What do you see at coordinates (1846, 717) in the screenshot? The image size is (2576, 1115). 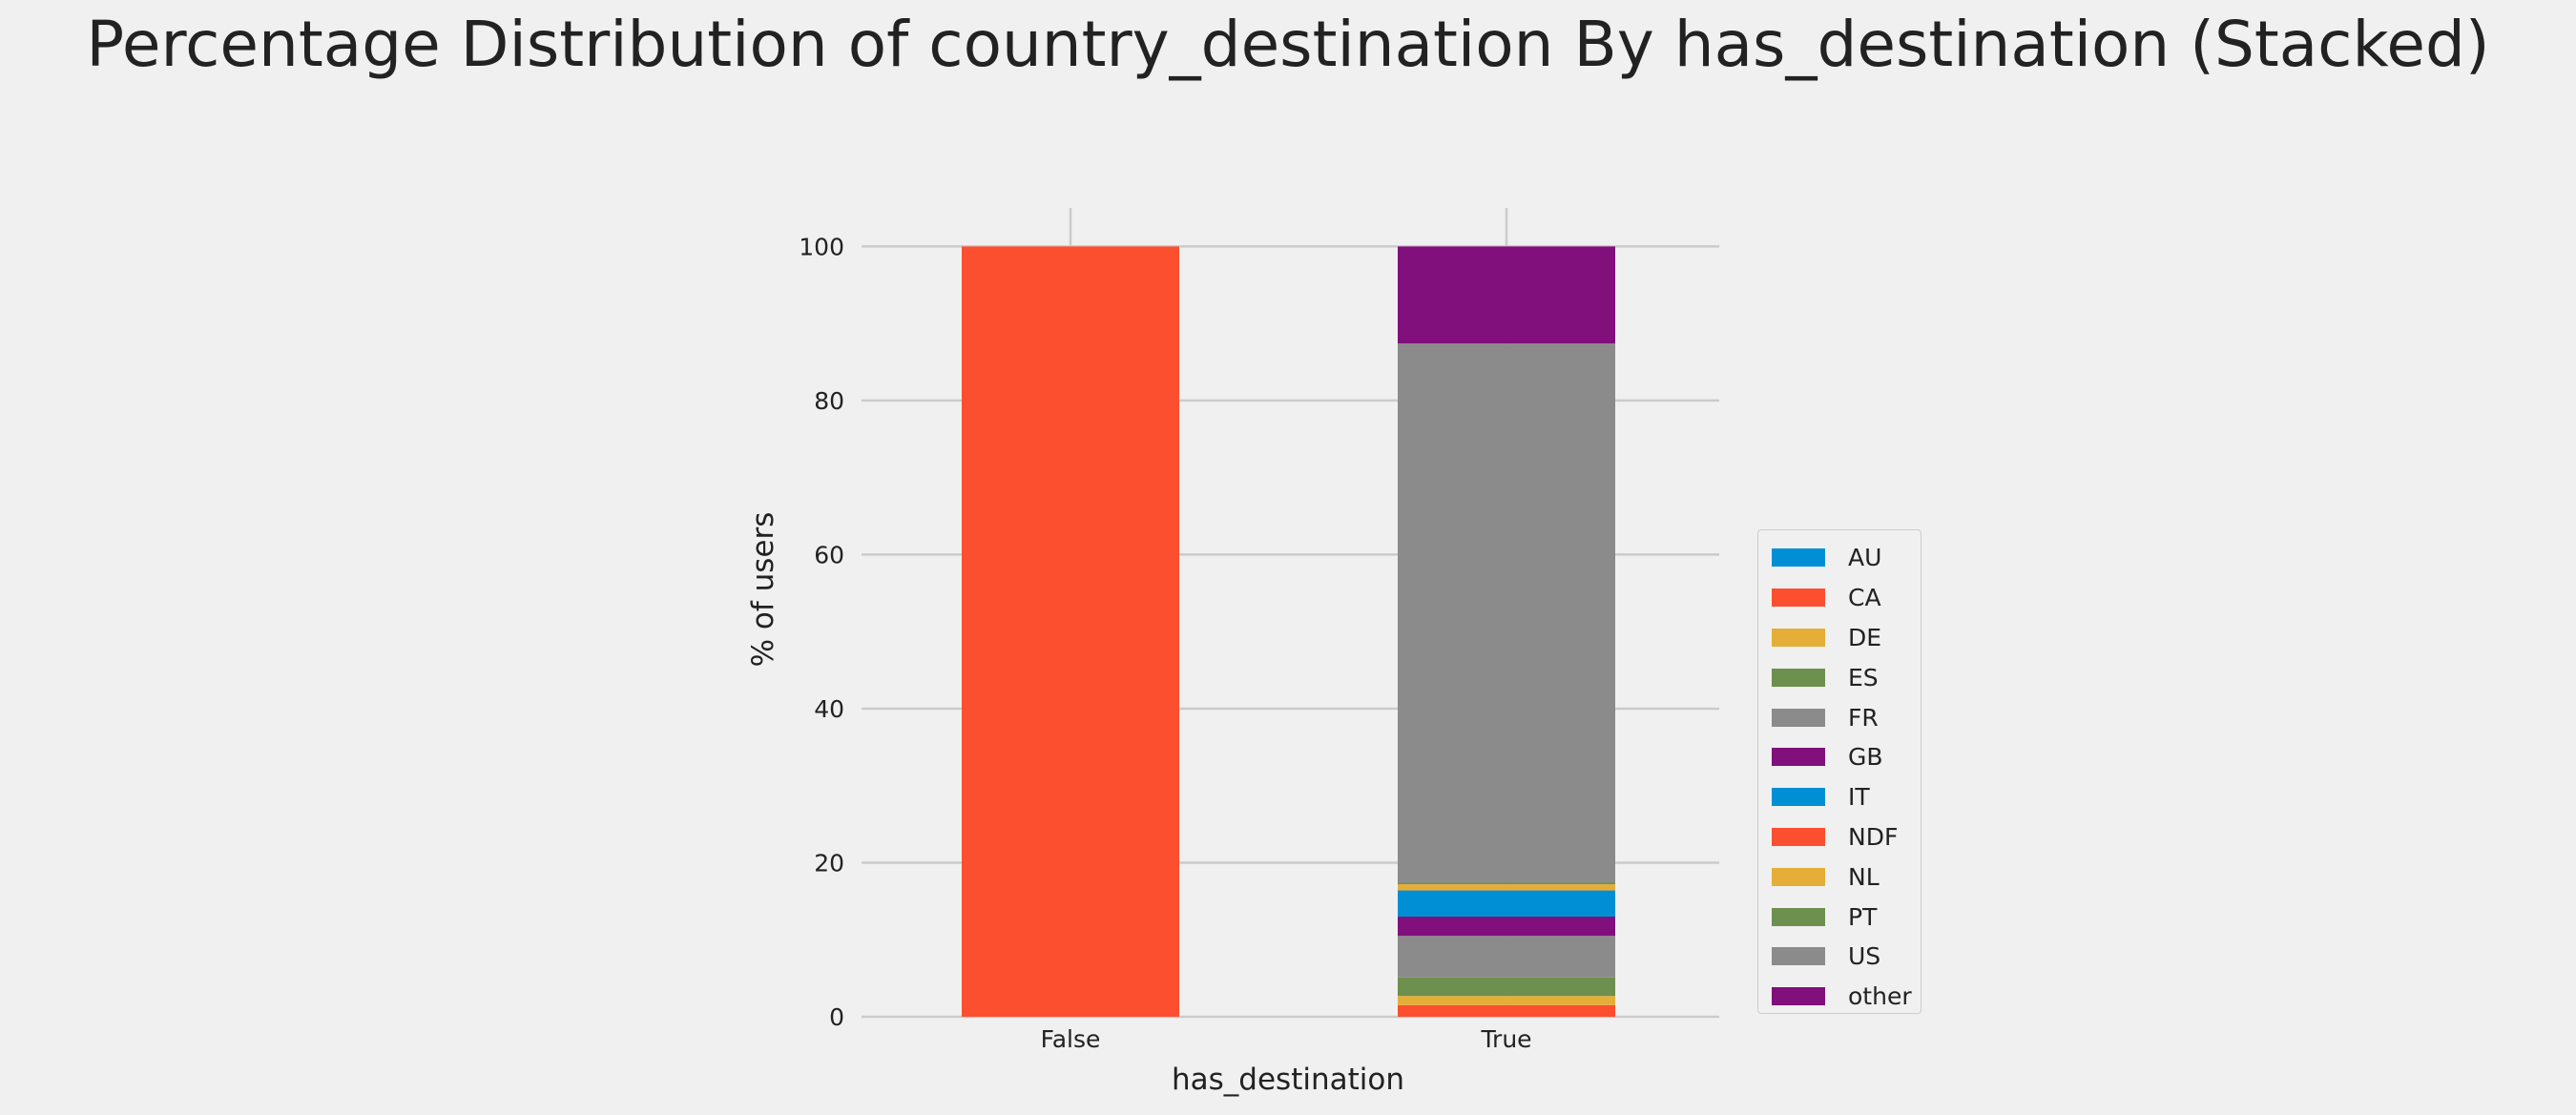 I see `legend-item: FR` at bounding box center [1846, 717].